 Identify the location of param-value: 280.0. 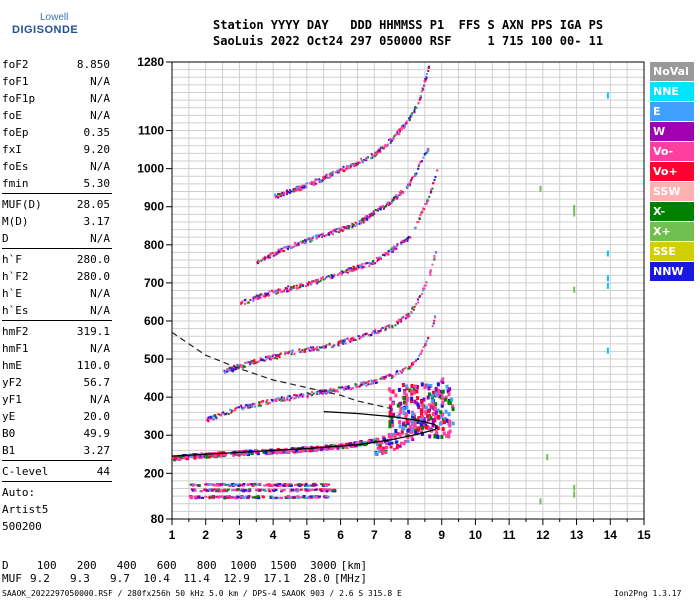
(93, 259).